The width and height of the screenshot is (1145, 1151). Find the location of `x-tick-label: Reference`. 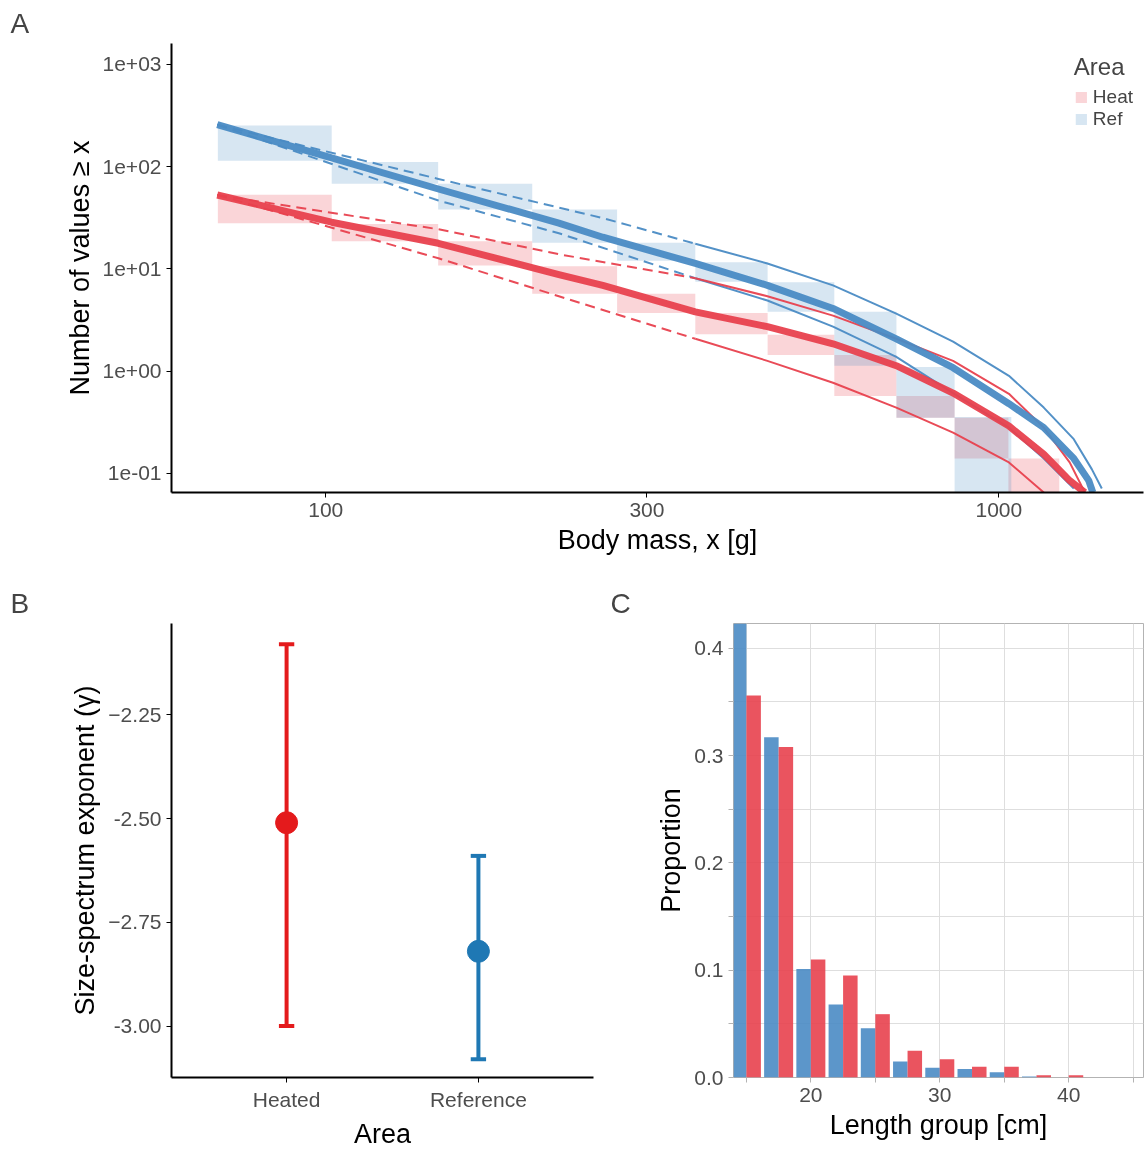

x-tick-label: Reference is located at coordinates (478, 1099).